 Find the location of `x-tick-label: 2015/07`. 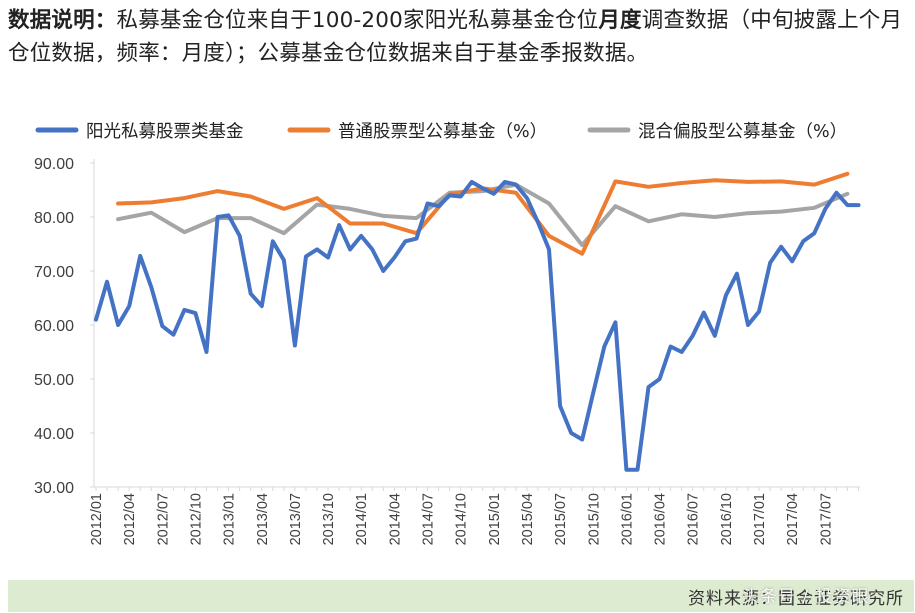

x-tick-label: 2015/07 is located at coordinates (561, 519).